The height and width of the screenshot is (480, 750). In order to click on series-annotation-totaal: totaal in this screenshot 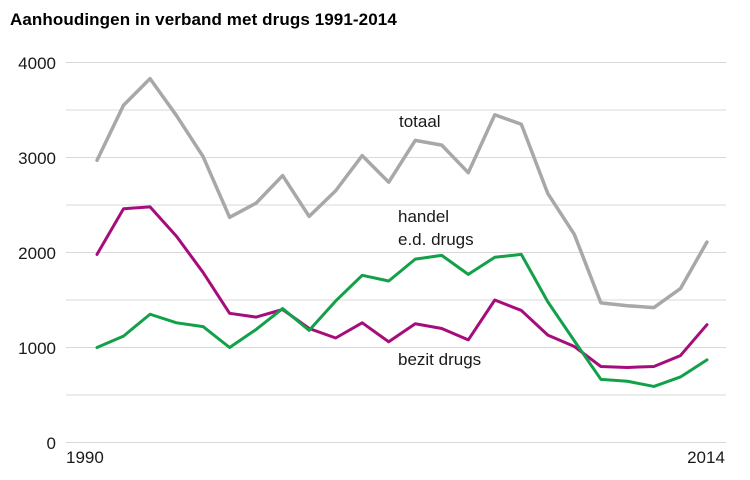, I will do `click(420, 121)`.